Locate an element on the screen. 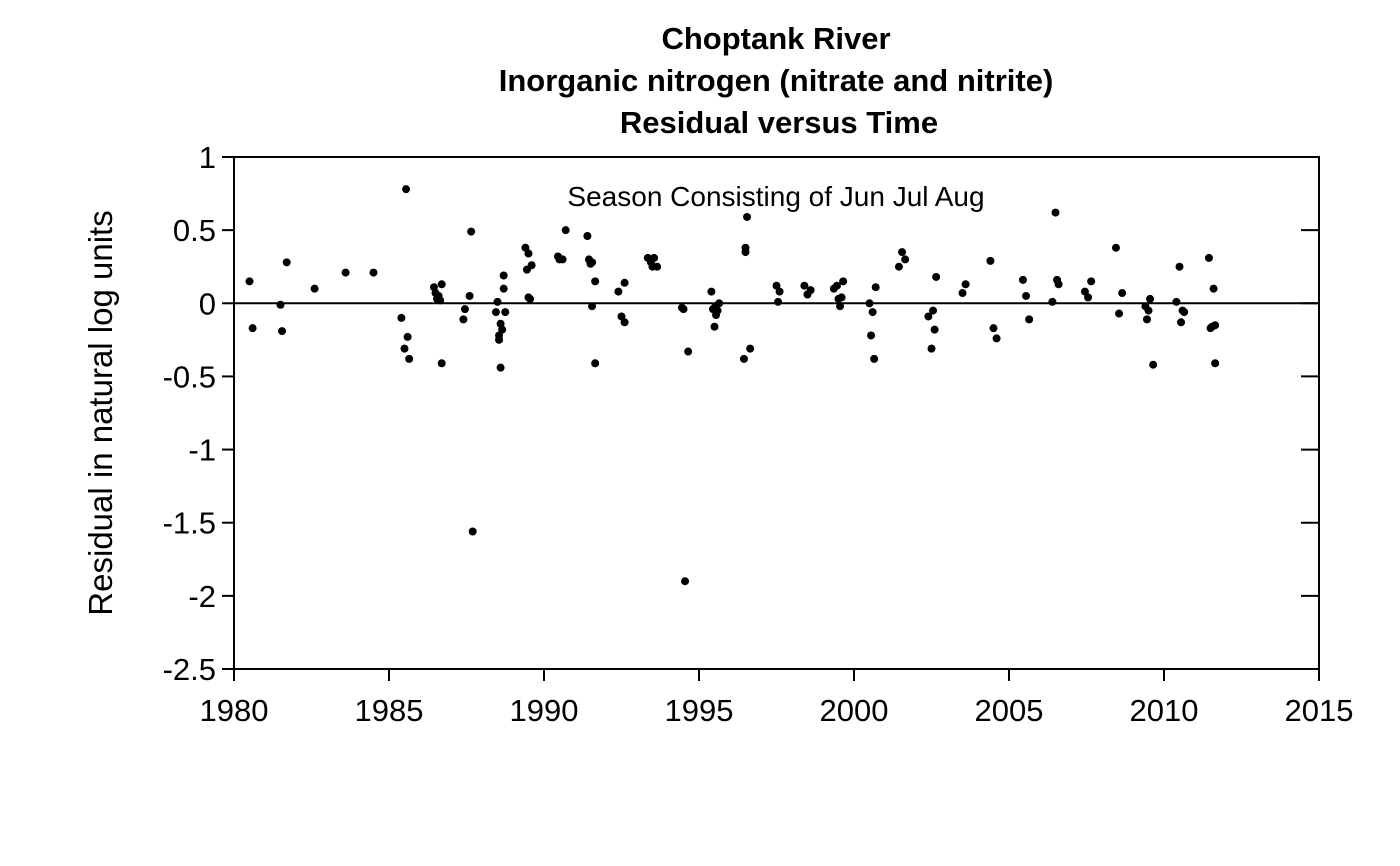  y-tick-label: -1.5 is located at coordinates (189, 523).